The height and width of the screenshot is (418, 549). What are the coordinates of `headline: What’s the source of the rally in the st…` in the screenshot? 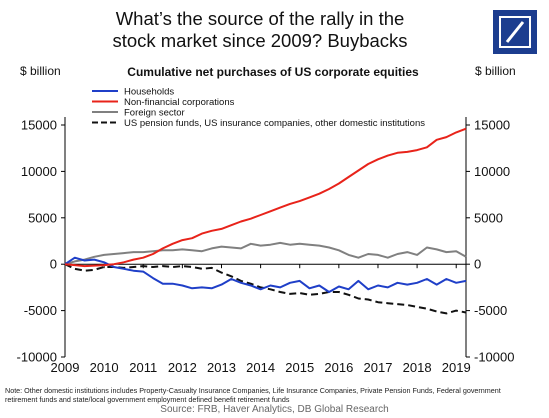 It's located at (260, 30).